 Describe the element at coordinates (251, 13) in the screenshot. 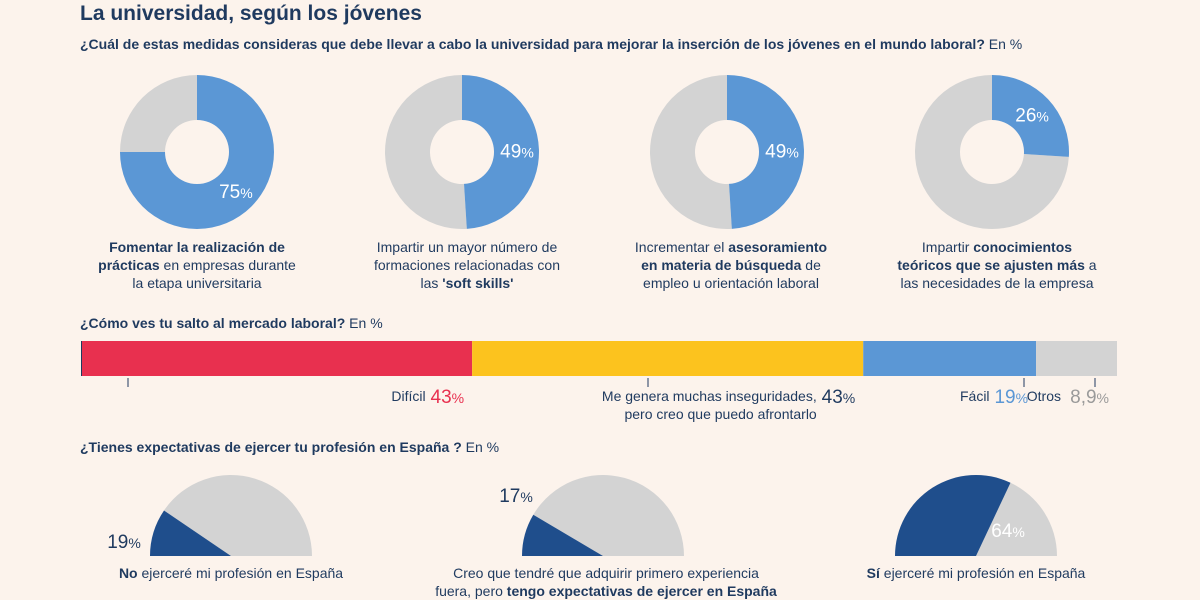

I see `page-title: La universidad, según los jóvenes` at that location.